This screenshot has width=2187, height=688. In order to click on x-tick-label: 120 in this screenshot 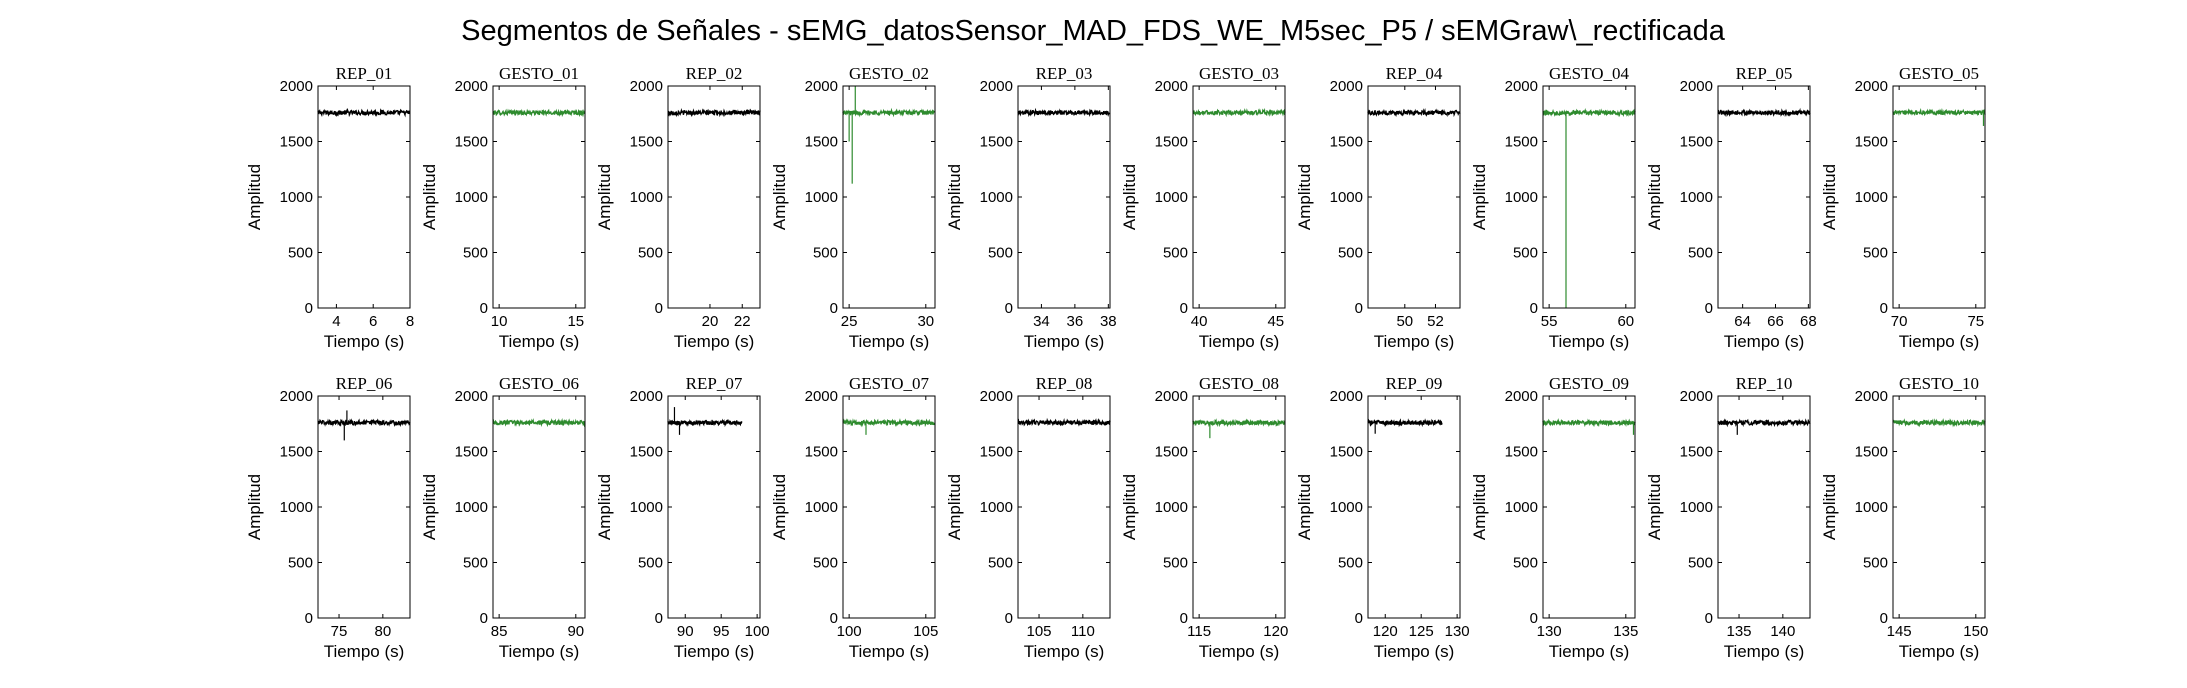, I will do `click(1275, 631)`.